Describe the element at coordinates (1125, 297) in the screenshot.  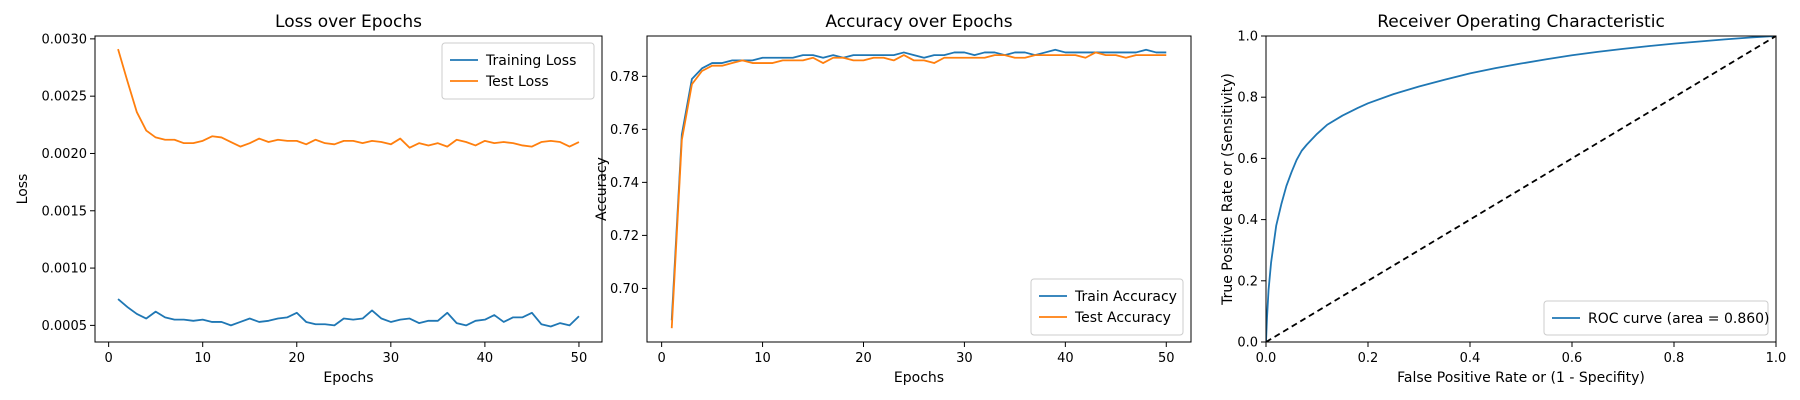
I see `legend-entry-label: Train Accuracy` at that location.